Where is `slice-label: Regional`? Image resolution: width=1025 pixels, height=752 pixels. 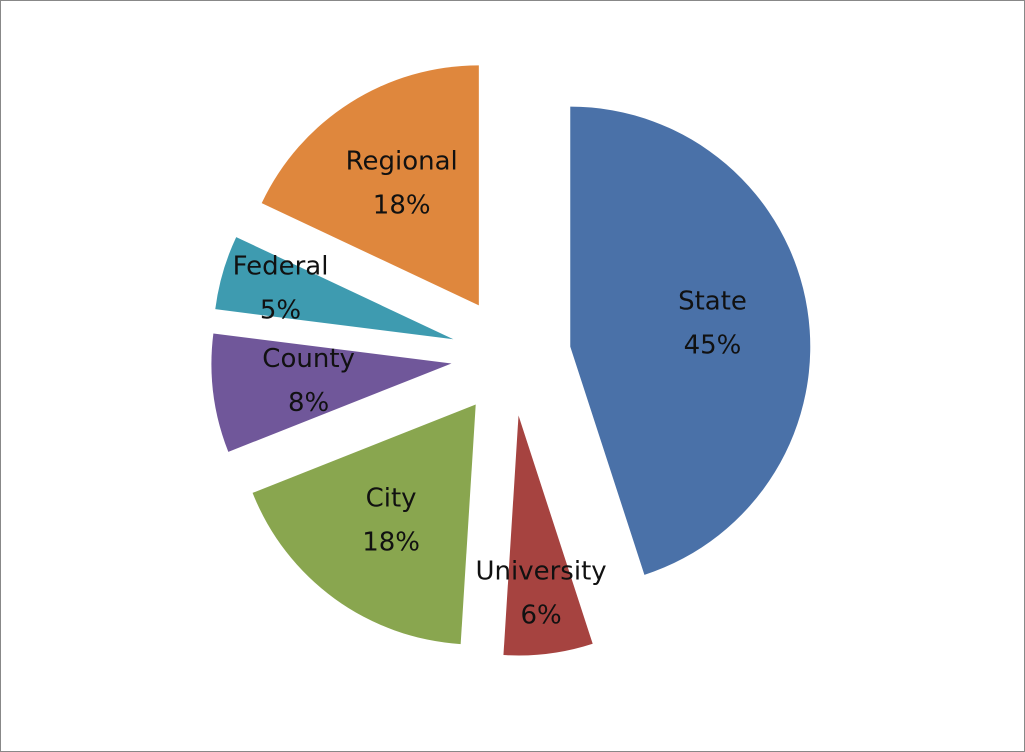
slice-label: Regional is located at coordinates (402, 161).